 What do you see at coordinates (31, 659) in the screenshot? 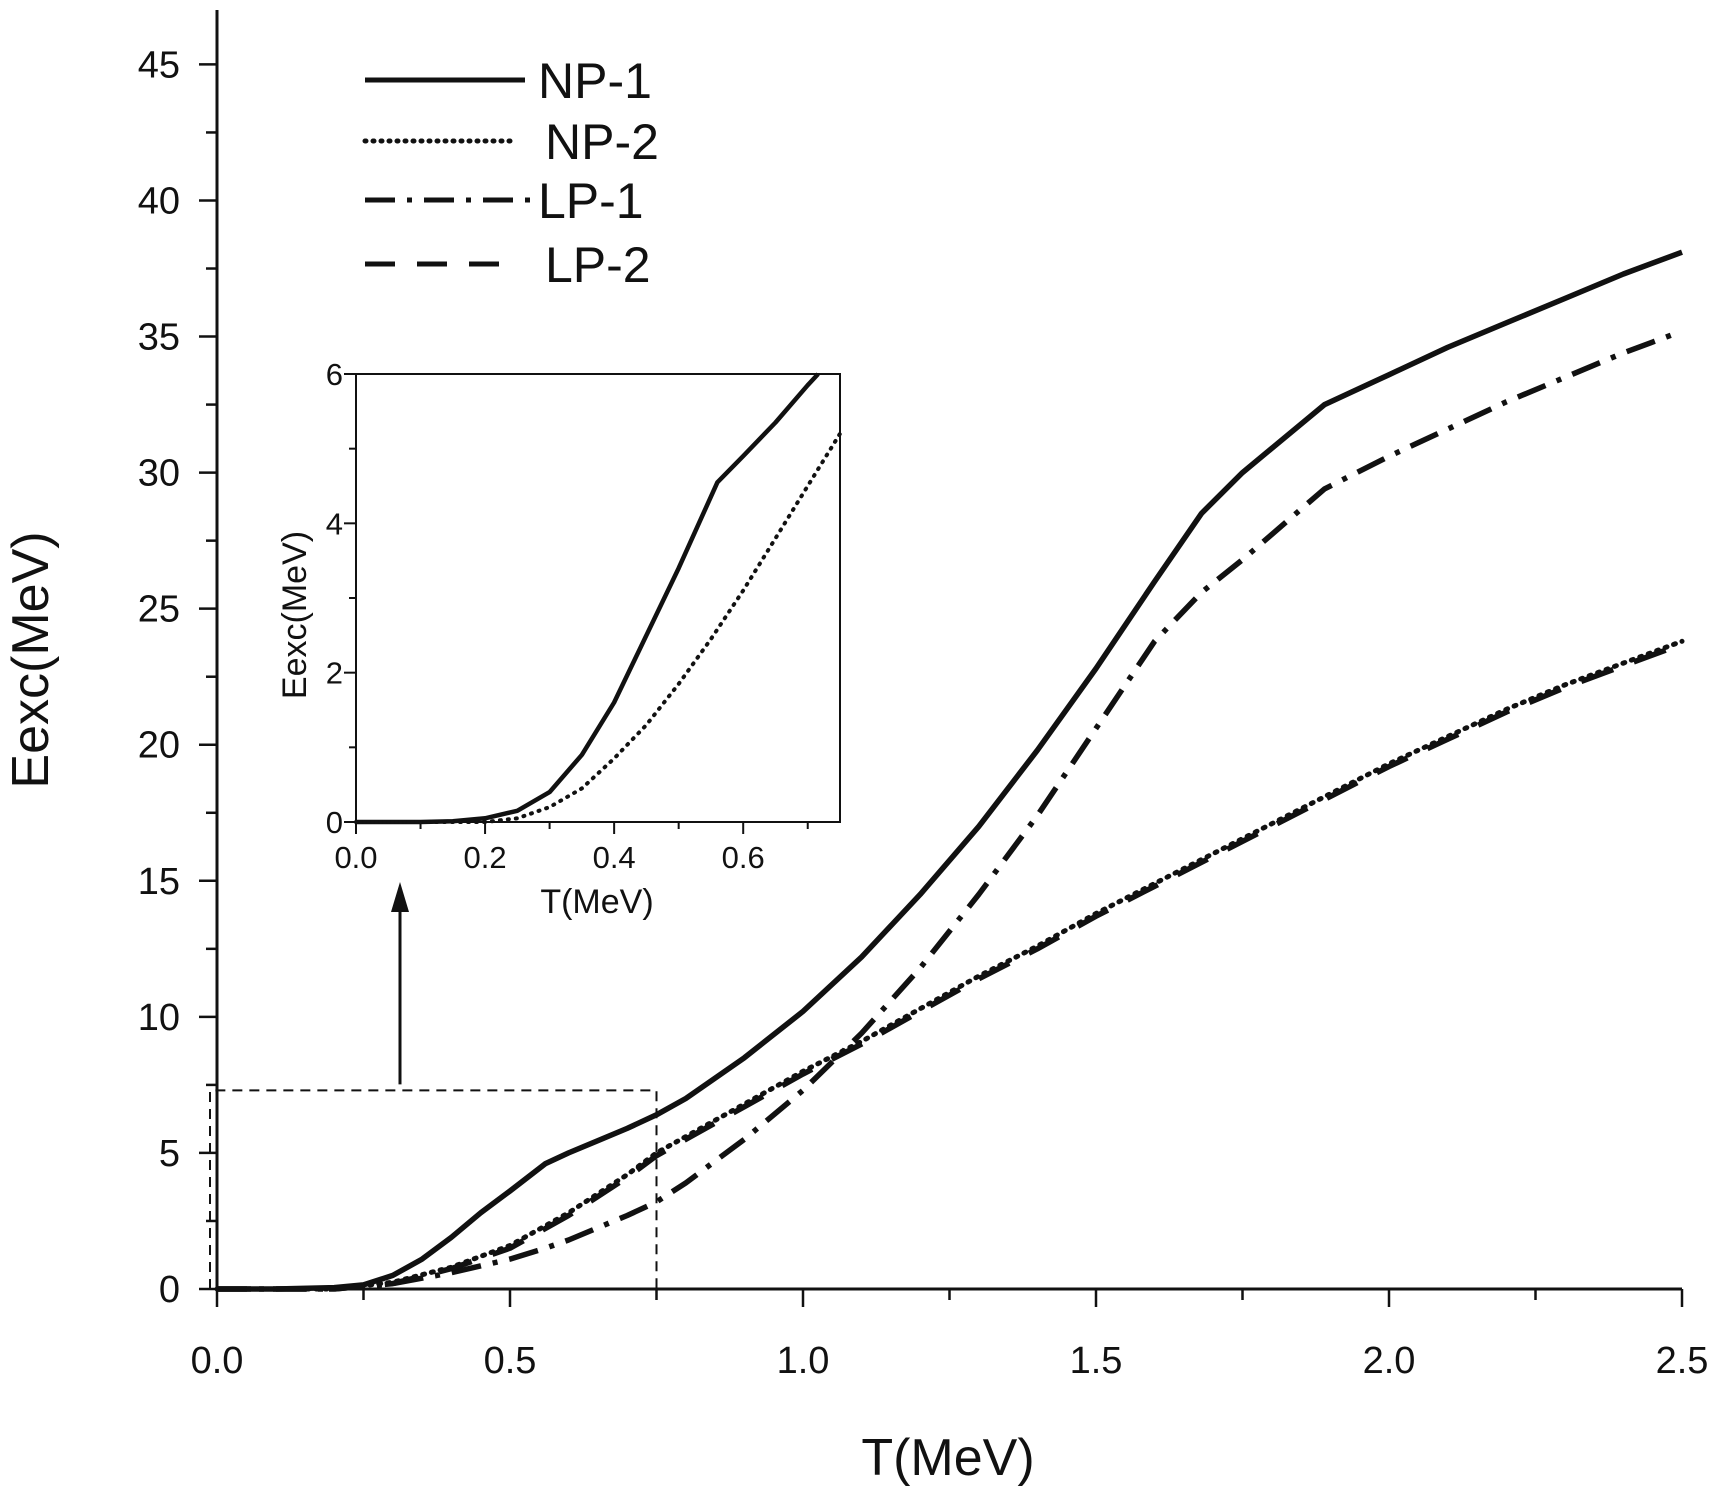
I see `y-axis-title: Eexc(MeV)` at bounding box center [31, 659].